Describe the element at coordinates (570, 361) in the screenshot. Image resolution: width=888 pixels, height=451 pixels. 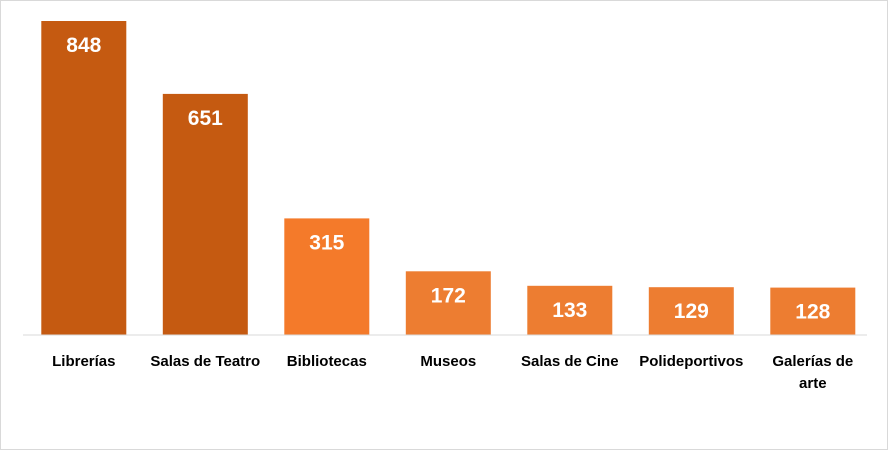
I see `category-label-4: Salas de Cine` at that location.